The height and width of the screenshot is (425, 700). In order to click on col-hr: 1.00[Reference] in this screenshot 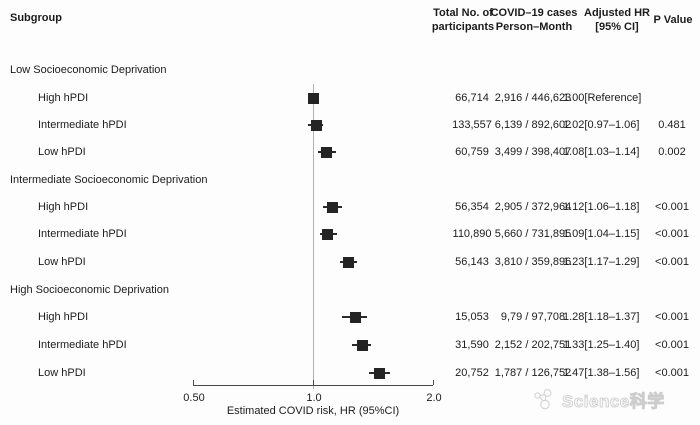, I will do `click(602, 98)`.